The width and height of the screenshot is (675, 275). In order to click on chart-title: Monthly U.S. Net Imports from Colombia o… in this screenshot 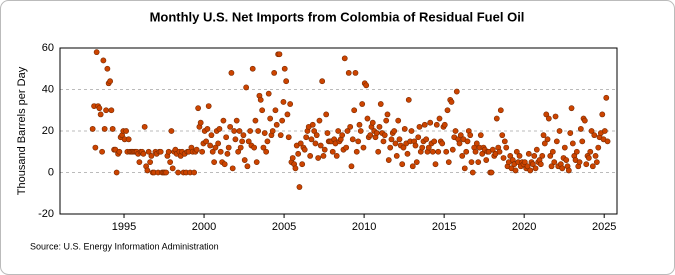, I will do `click(337, 16)`.